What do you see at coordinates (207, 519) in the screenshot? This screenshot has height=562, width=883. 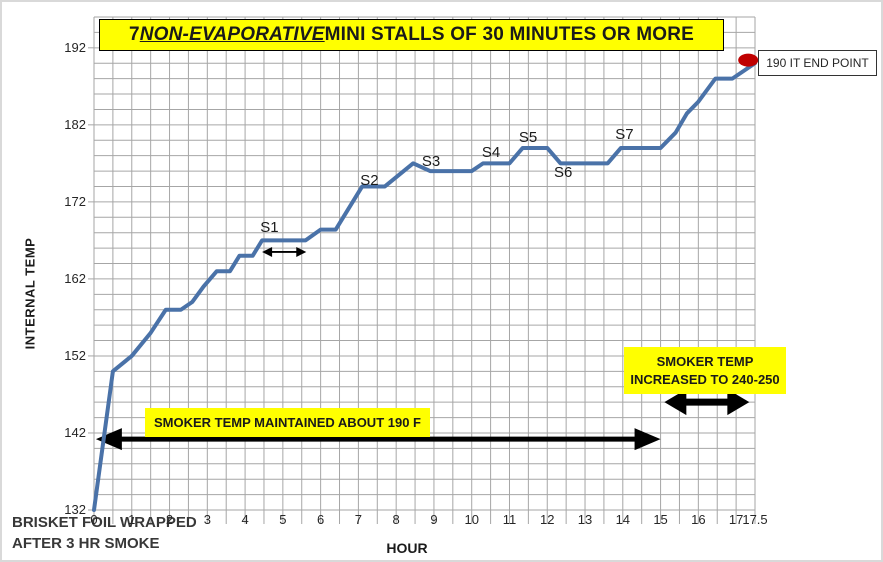 I see `x-tick-label: 3` at bounding box center [207, 519].